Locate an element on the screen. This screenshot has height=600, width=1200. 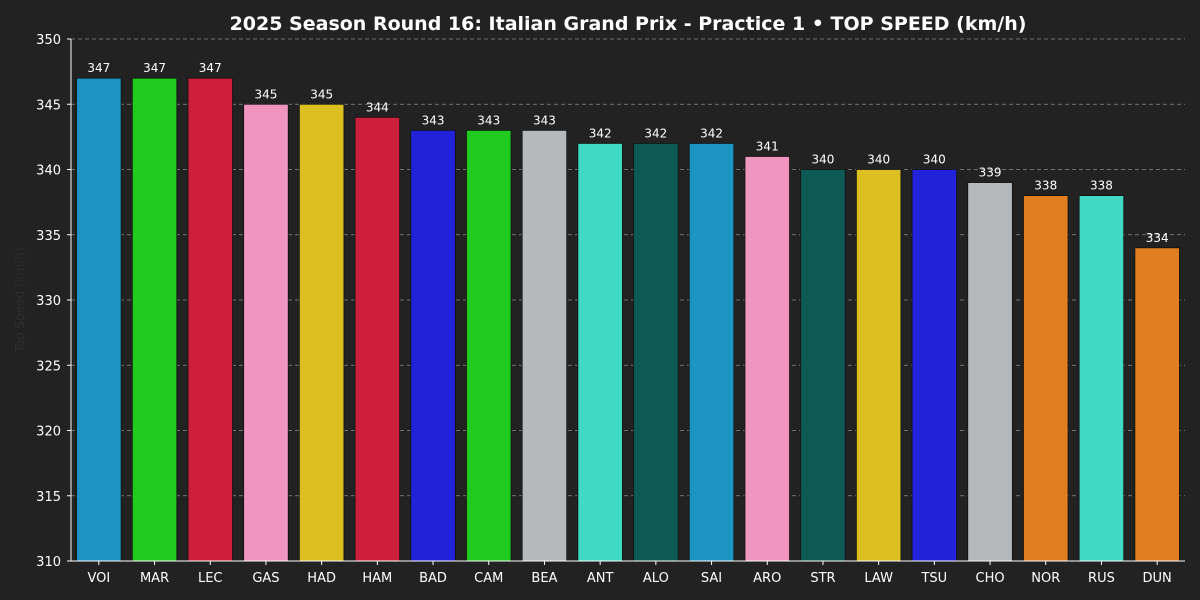
x-tick-label-lec: LEC is located at coordinates (210, 578).